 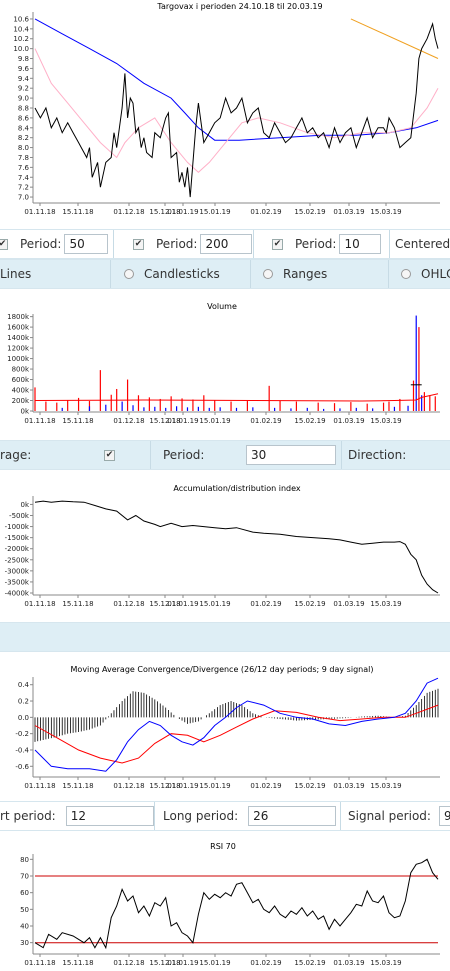 What do you see at coordinates (21, 49) in the screenshot?
I see `price-y-tick-label: 10.0` at bounding box center [21, 49].